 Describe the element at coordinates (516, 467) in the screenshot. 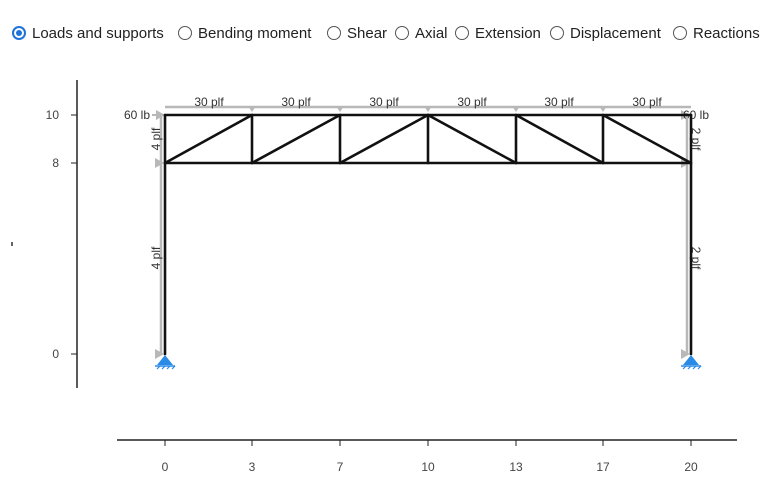

I see `x-tick-label: 13` at that location.